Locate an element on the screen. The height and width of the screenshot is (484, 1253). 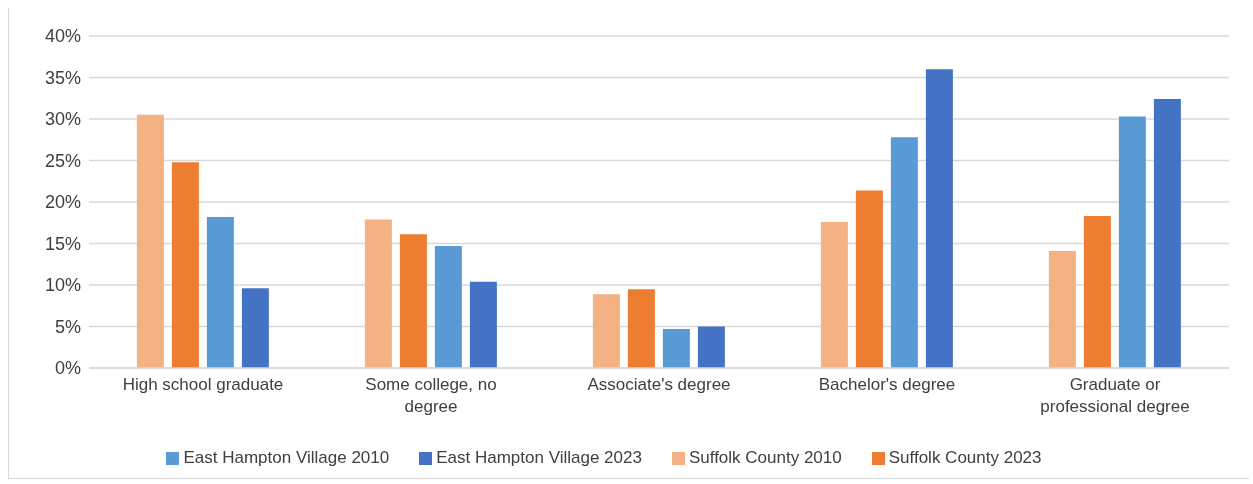
y-tick-label: 40% is located at coordinates (62, 36).